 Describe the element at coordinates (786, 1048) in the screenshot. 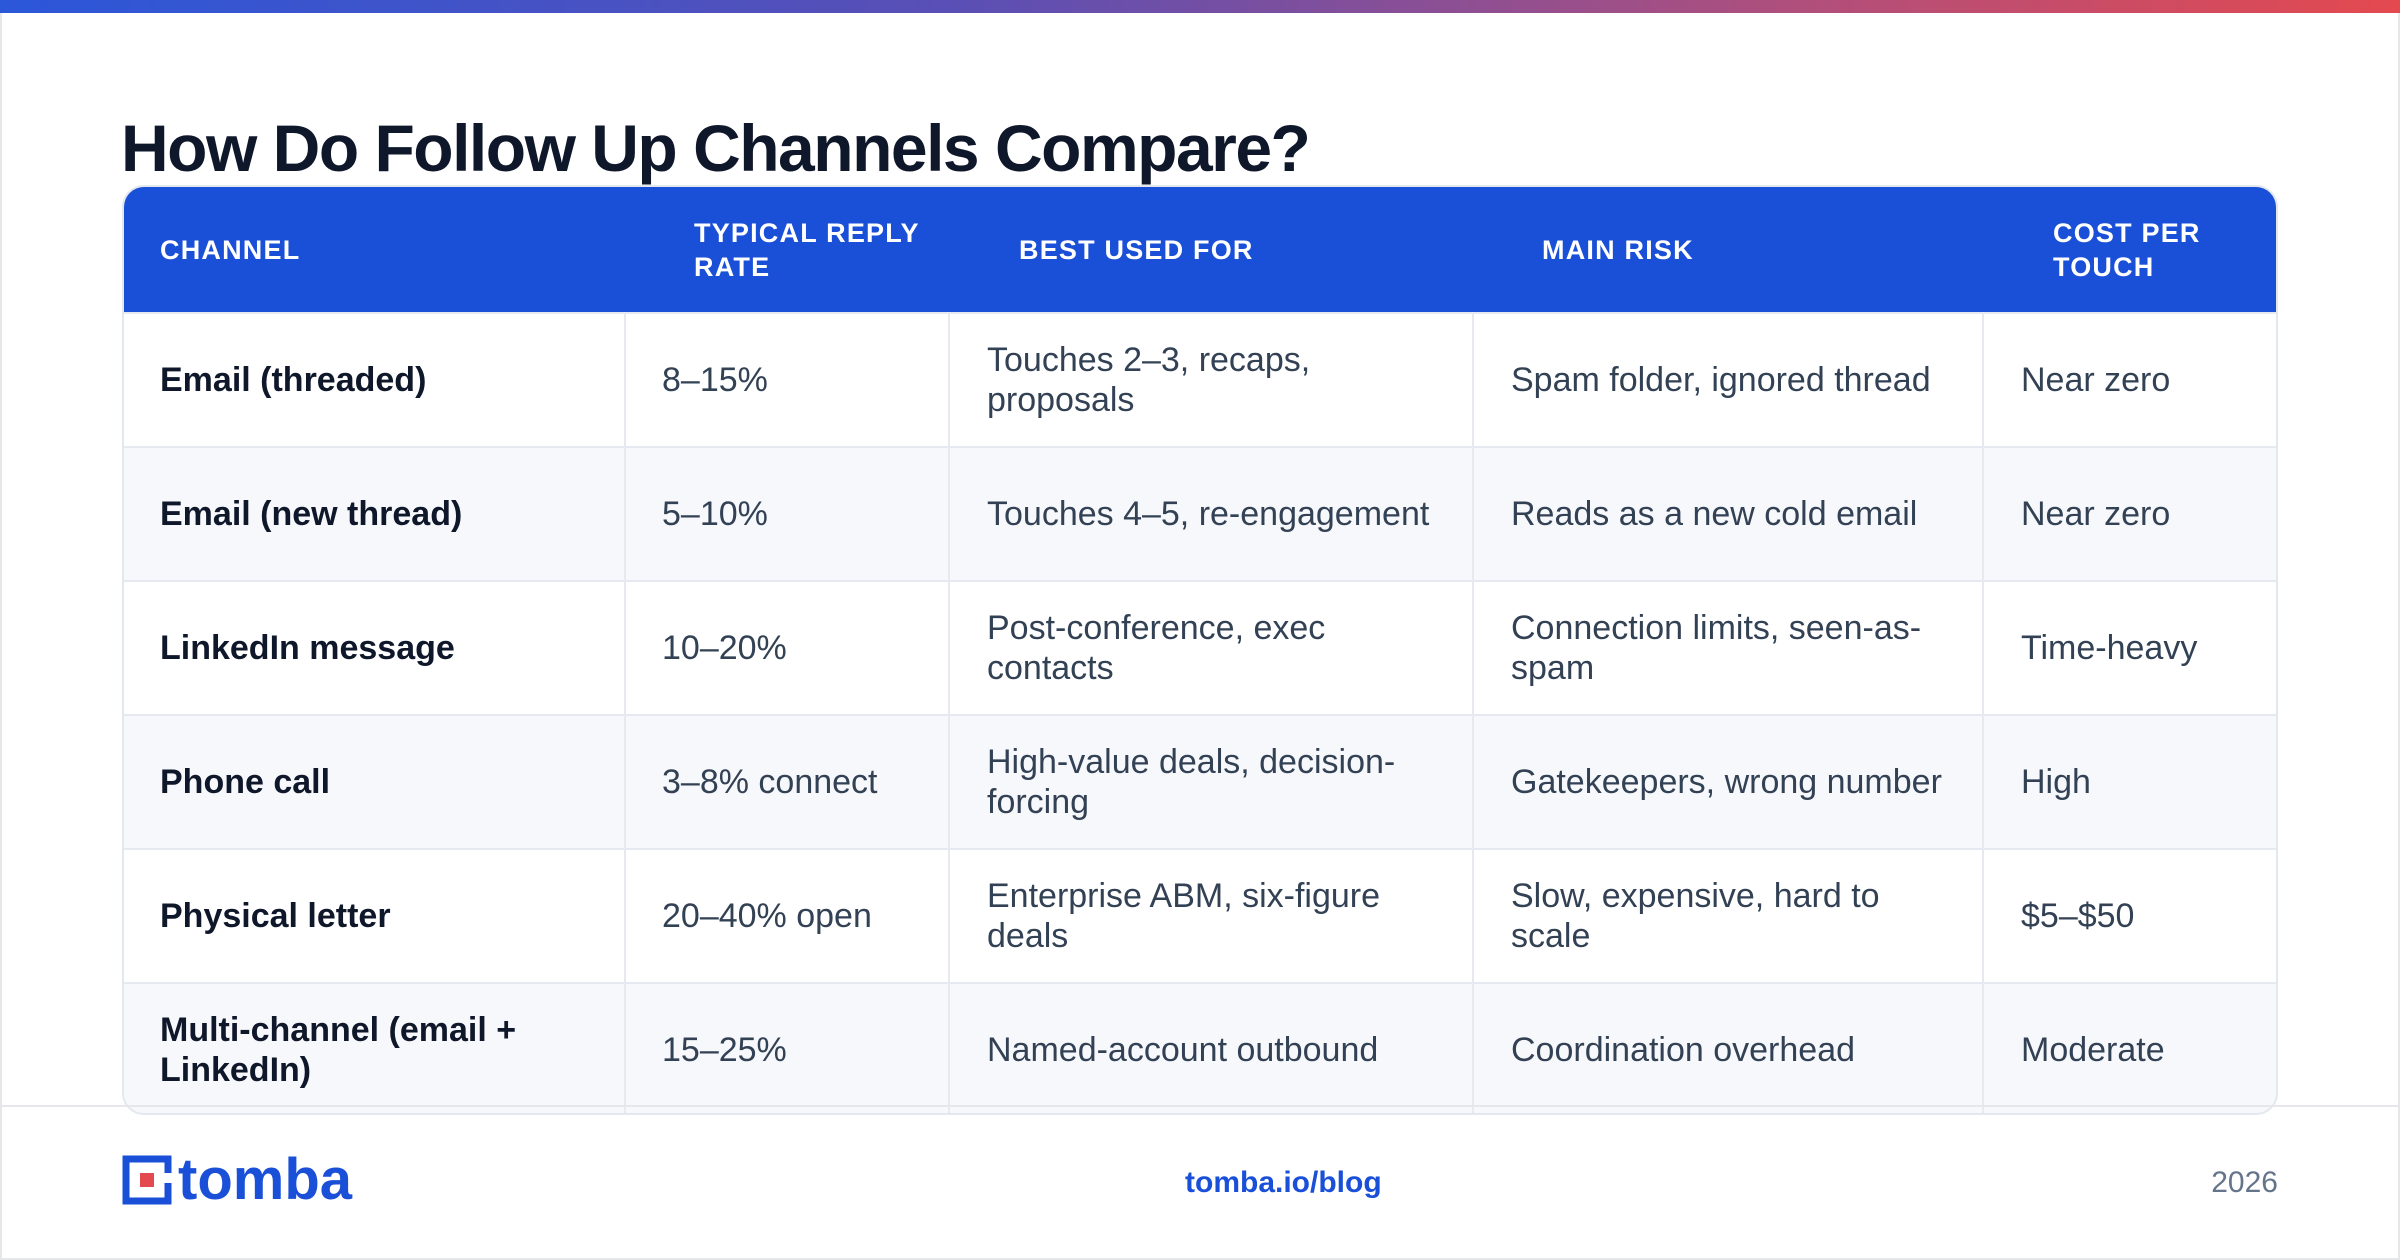

I see `cell-reply-rate: 15–25%` at that location.